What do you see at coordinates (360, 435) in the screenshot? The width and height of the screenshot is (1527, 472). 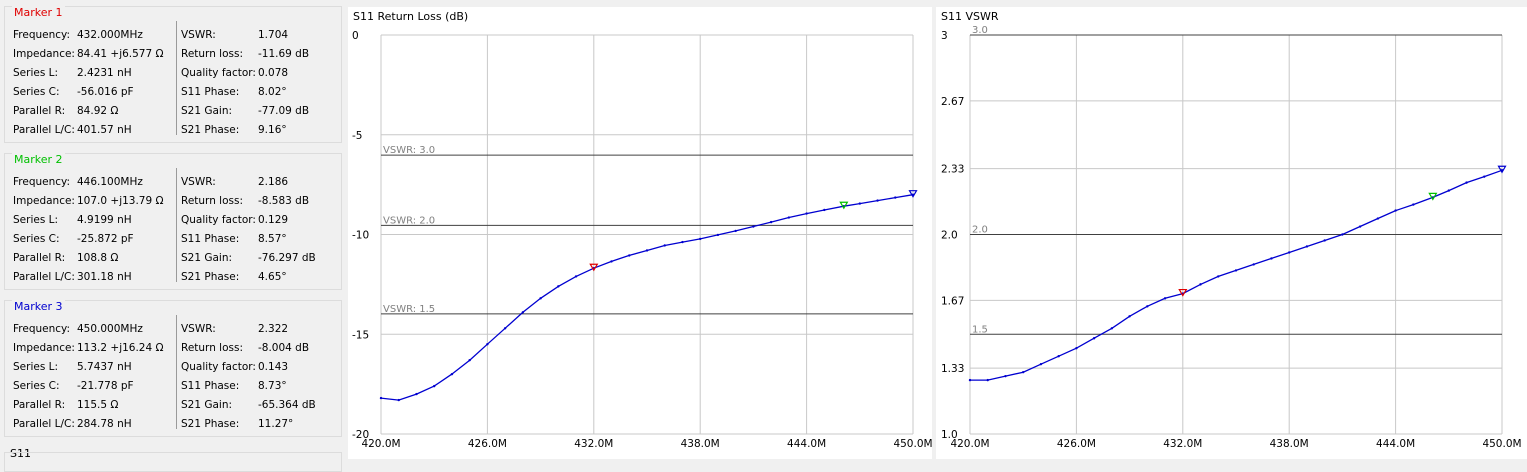 I see `y-tick-label: -20` at bounding box center [360, 435].